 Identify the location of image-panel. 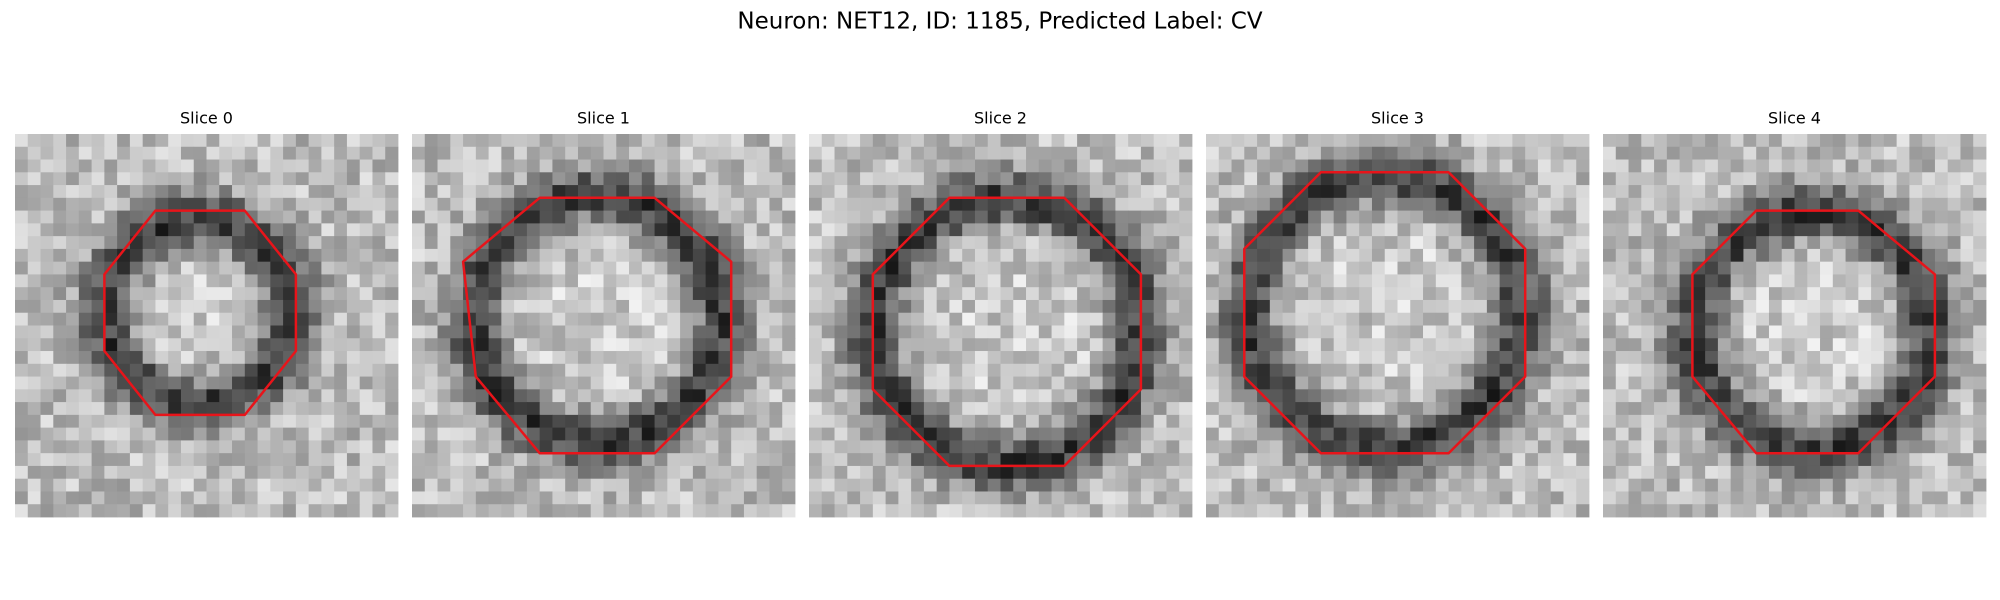
(1001, 326).